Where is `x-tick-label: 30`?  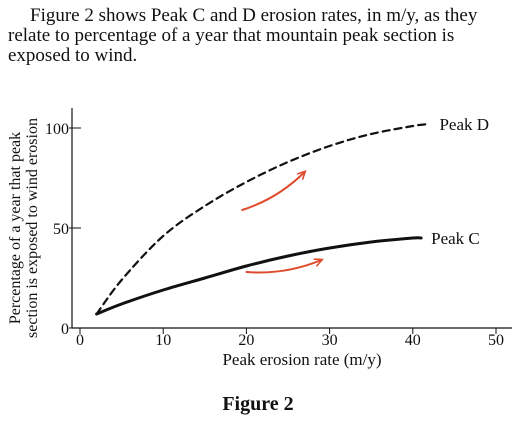 x-tick-label: 30 is located at coordinates (330, 340).